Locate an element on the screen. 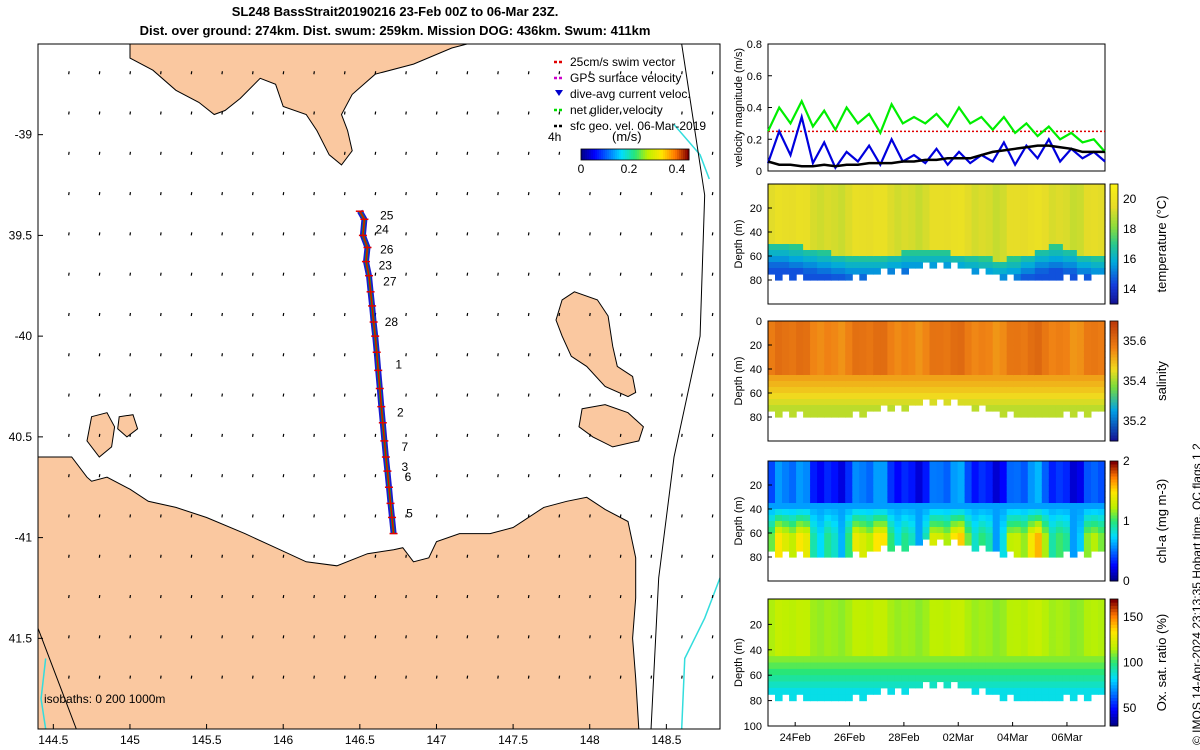 Image resolution: width=1200 pixels, height=750 pixels. colorbar-segment is located at coordinates (620, 154).